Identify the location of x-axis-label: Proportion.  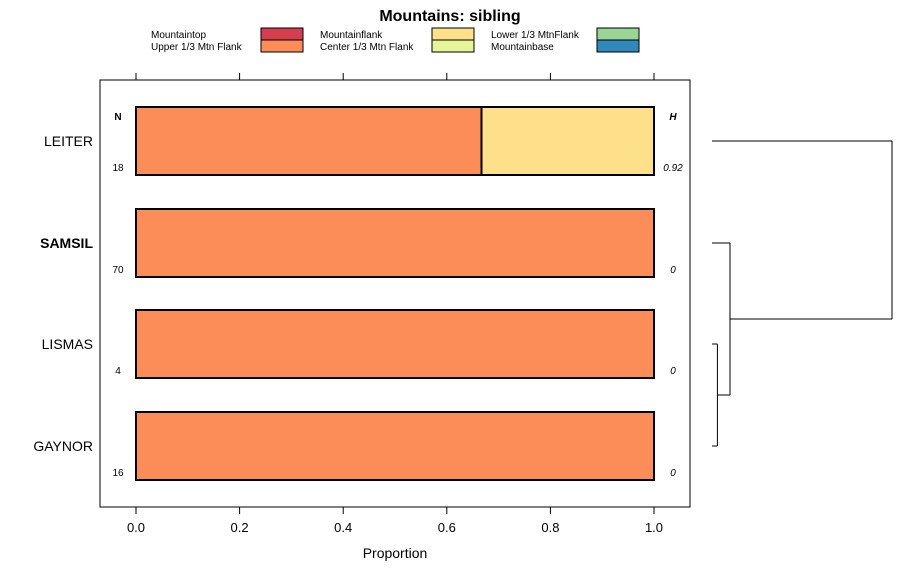
(395, 553).